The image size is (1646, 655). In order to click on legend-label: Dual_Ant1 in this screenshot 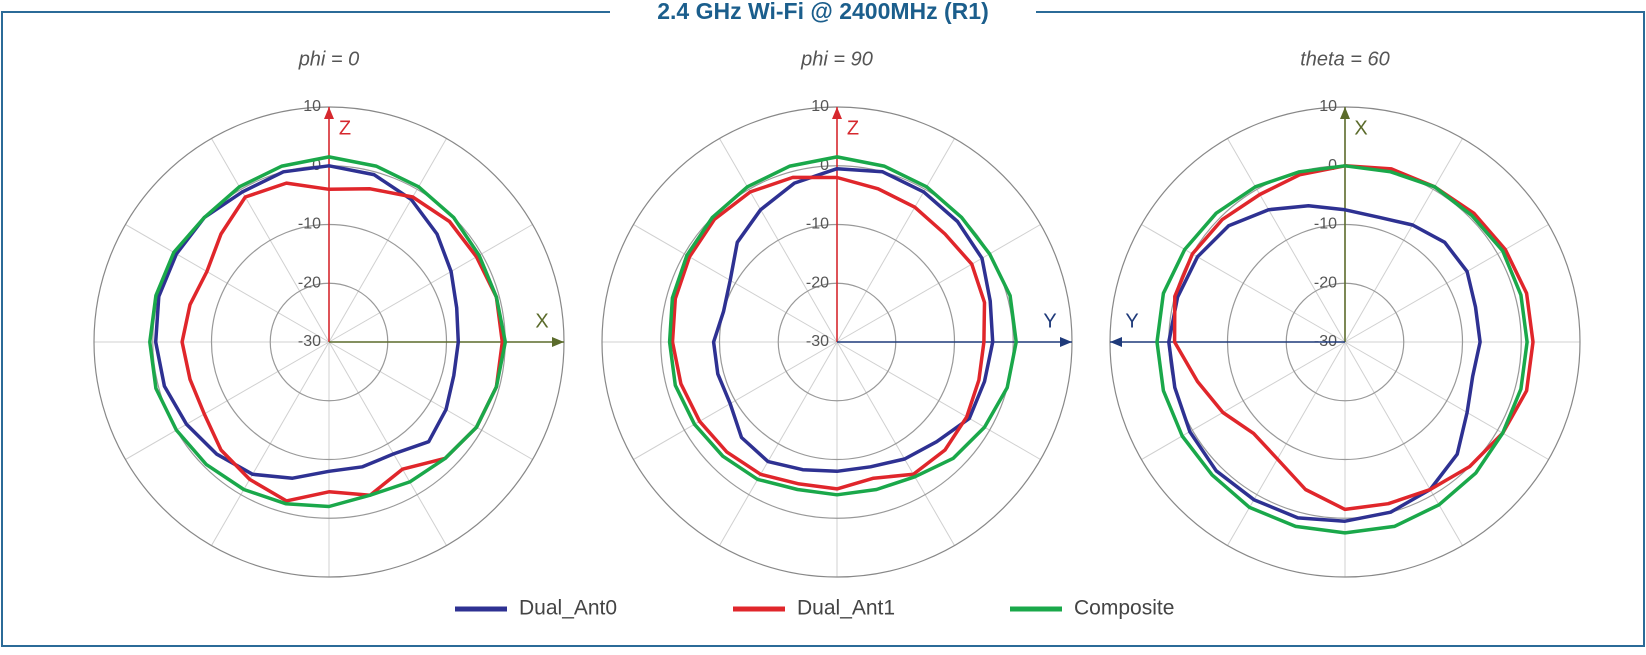, I will do `click(846, 608)`.